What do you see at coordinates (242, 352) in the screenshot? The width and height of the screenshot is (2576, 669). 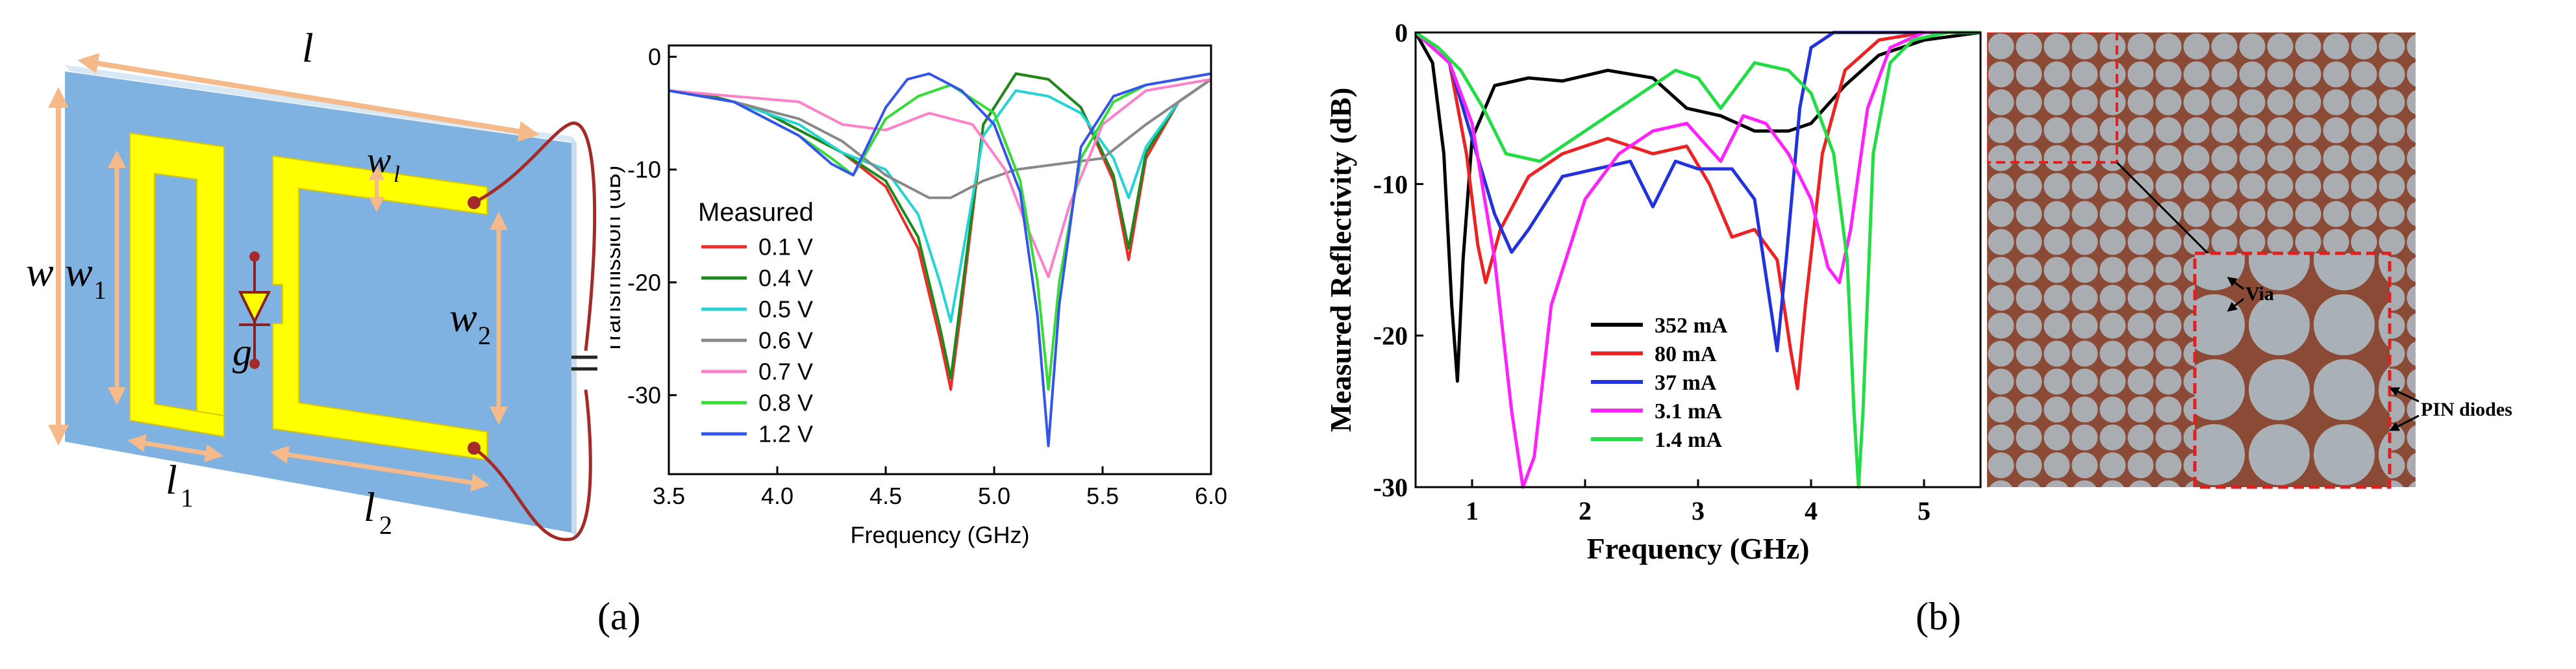 I see `label-g: g` at bounding box center [242, 352].